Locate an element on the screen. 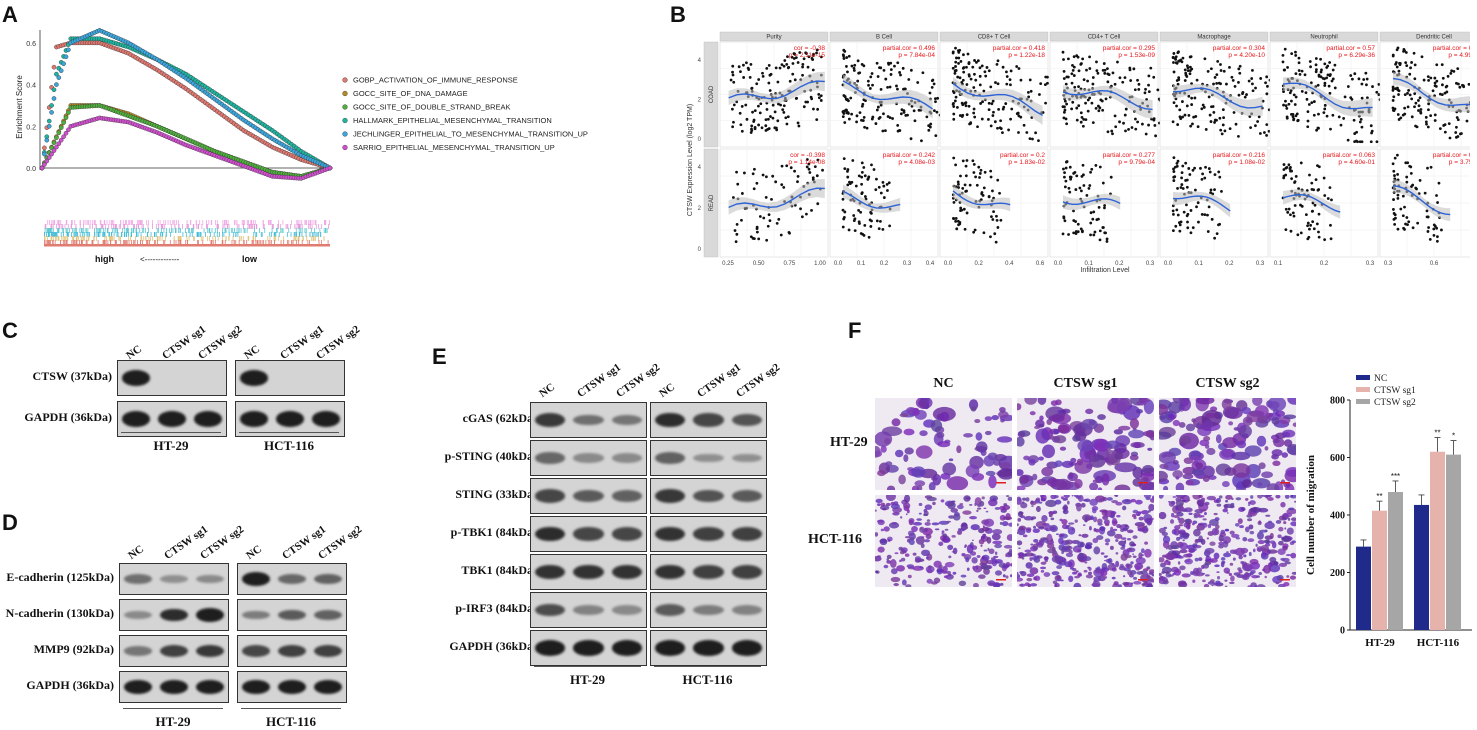  b-x-tick: 0.50 is located at coordinates (759, 264).